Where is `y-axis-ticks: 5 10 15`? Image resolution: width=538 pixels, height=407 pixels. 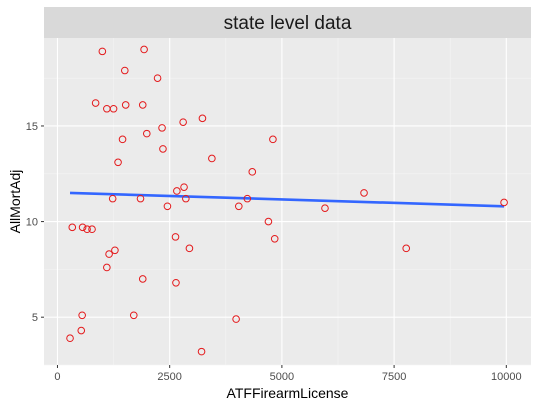 y-axis-ticks: 5 10 15 is located at coordinates (35, 222).